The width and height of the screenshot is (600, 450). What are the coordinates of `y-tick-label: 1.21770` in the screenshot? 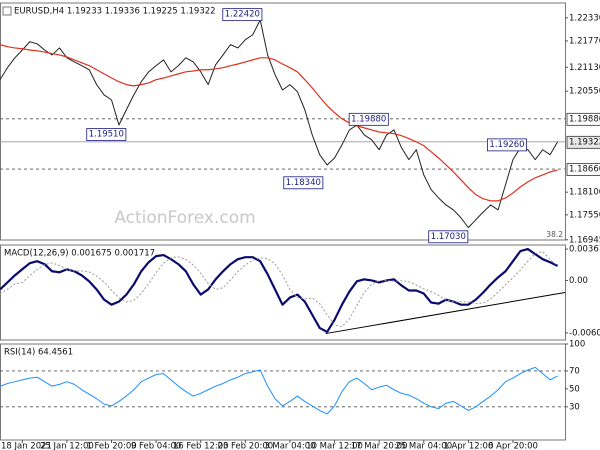 It's located at (584, 41).